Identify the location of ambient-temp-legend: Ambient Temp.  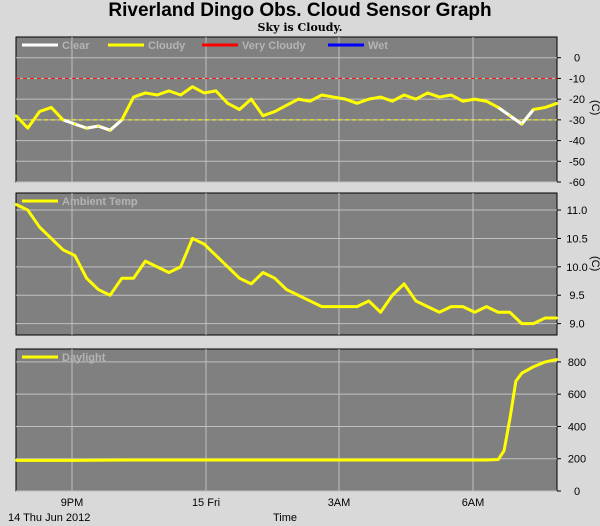
(80, 202).